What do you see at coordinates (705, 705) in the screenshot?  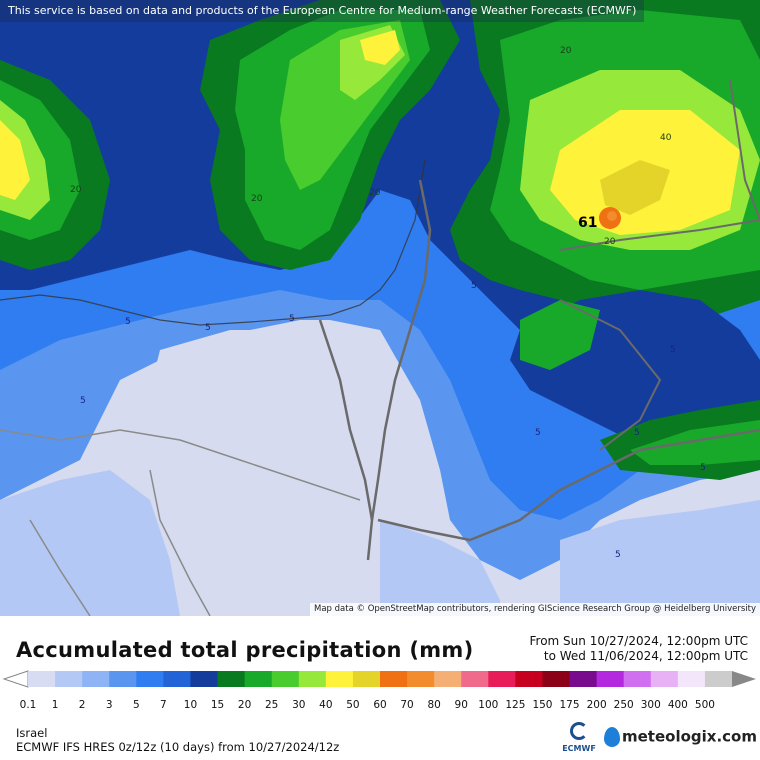 I see `legend-tick-label: 500` at bounding box center [705, 705].